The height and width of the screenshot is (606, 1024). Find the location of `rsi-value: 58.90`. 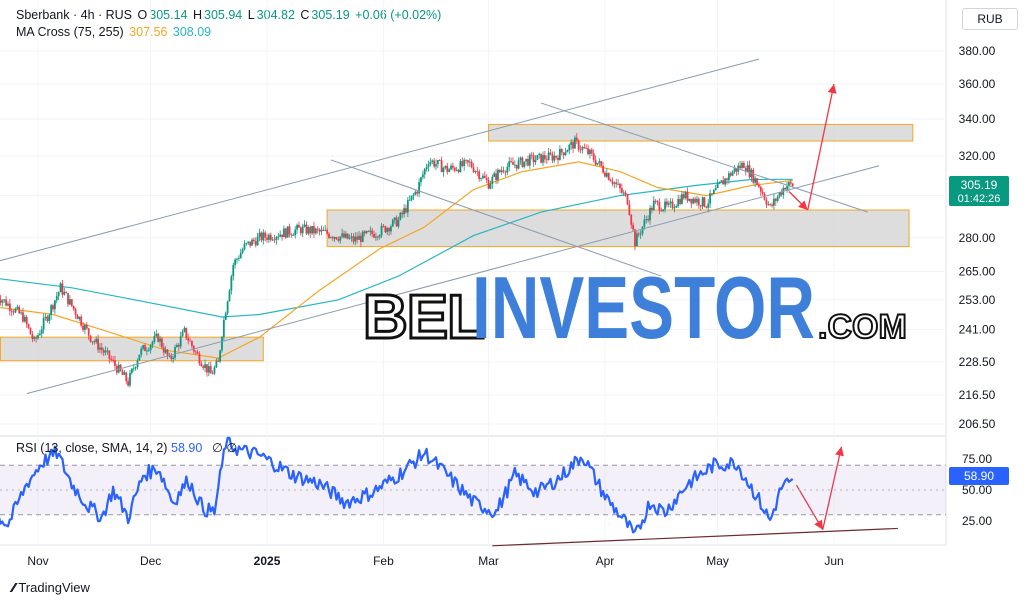

rsi-value: 58.90 is located at coordinates (186, 448).